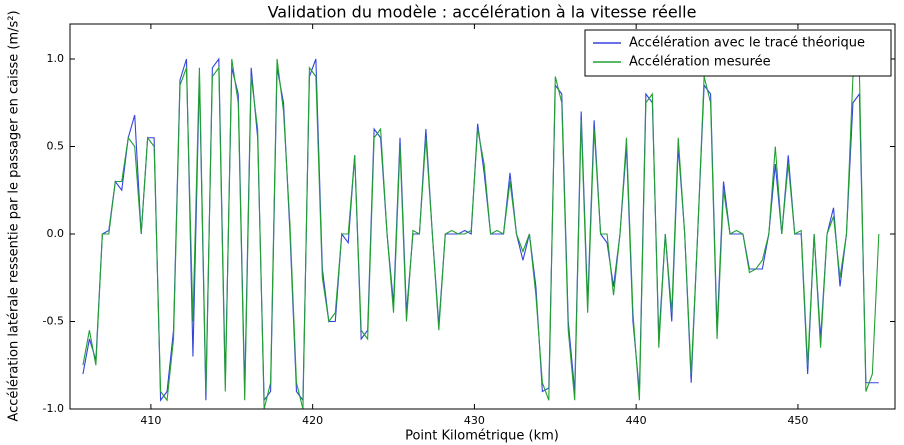  I want to click on y-tick-label: 0.5, so click(56, 146).